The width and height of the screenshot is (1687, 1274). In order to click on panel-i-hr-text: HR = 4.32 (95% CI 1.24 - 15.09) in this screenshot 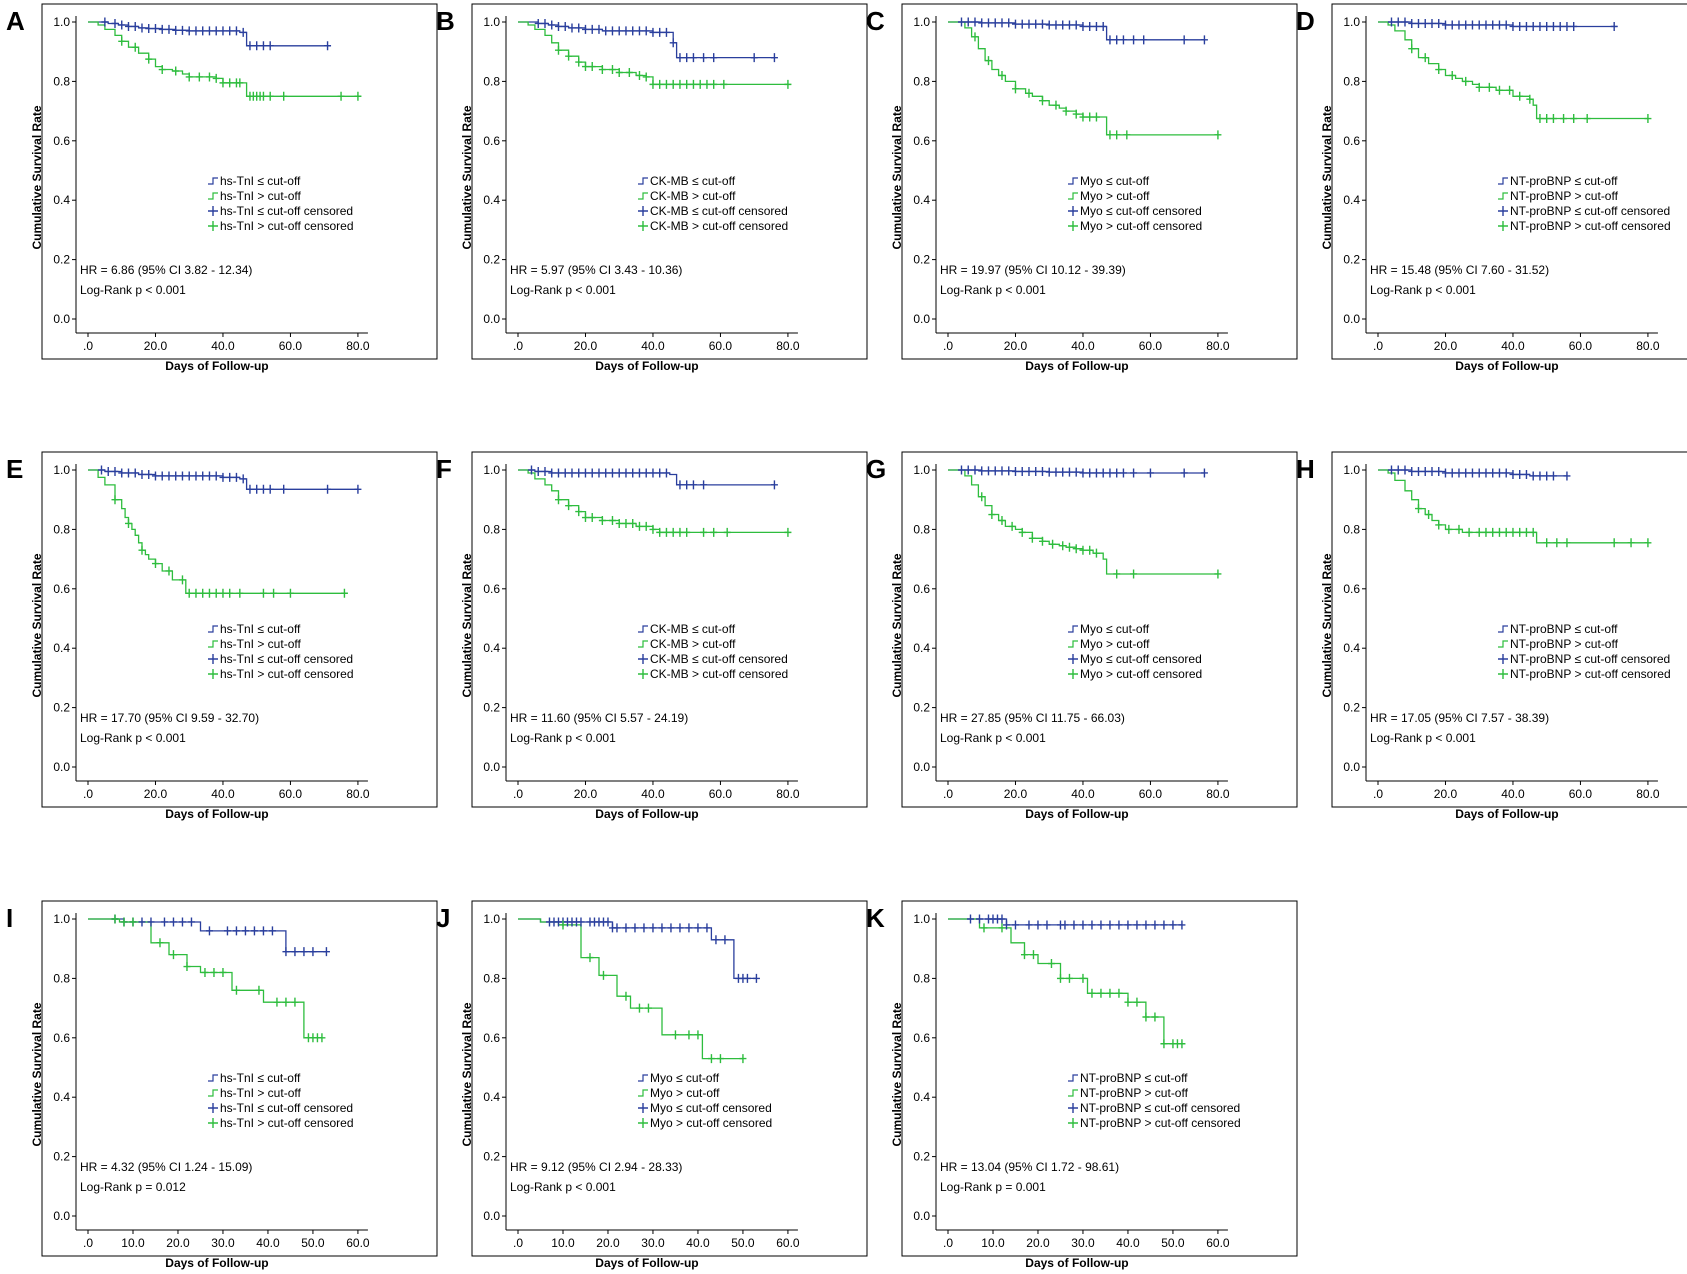, I will do `click(166, 1167)`.